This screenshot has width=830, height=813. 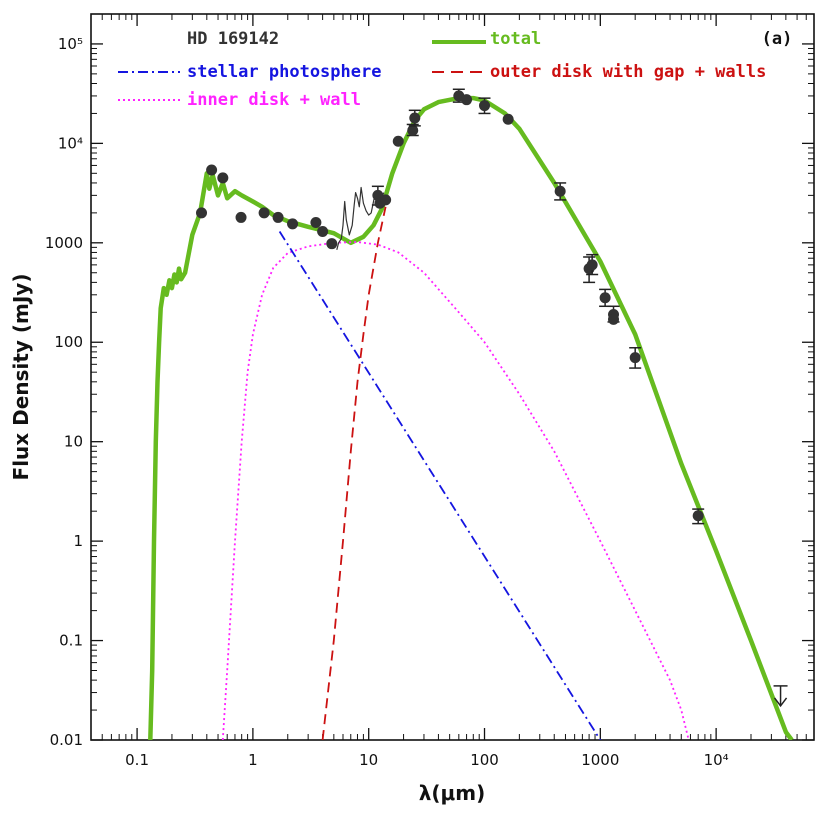 What do you see at coordinates (274, 100) in the screenshot?
I see `legend-inner-label: inner disk + wall` at bounding box center [274, 100].